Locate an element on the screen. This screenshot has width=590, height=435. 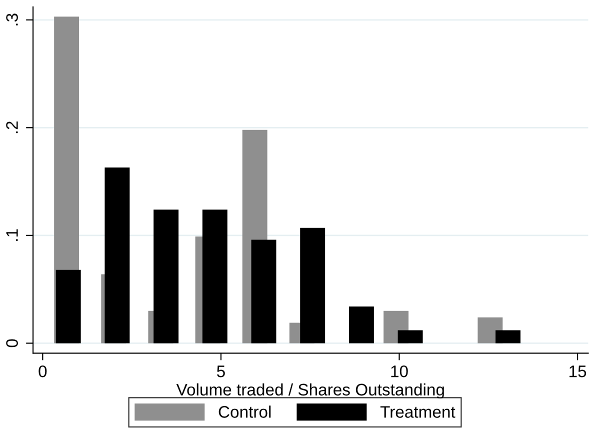
x-tick-label: 0 is located at coordinates (42, 371).